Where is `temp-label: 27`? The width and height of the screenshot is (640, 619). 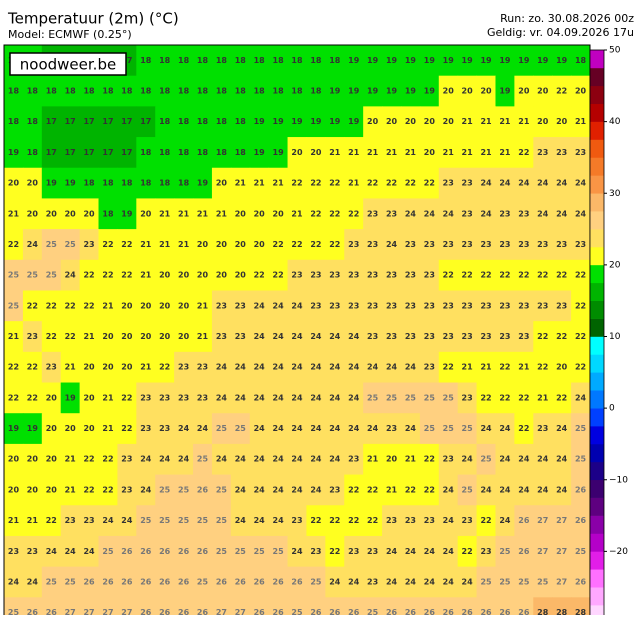
temp-label: 27 is located at coordinates (561, 520).